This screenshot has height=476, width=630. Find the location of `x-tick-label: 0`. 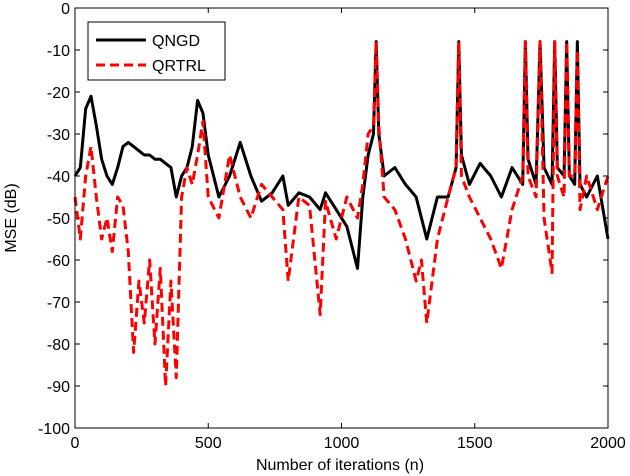

x-tick-label: 0 is located at coordinates (75, 443).